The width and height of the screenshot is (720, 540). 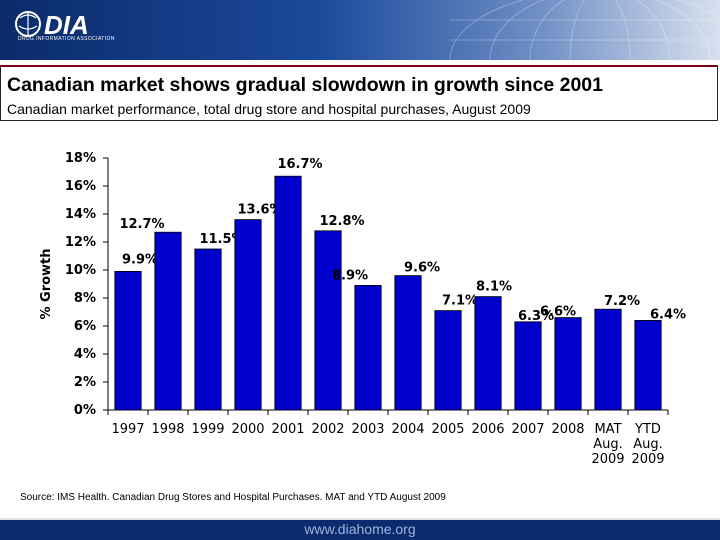 What do you see at coordinates (460, 301) in the screenshot?
I see `bar-value-label: 7.1%` at bounding box center [460, 301].